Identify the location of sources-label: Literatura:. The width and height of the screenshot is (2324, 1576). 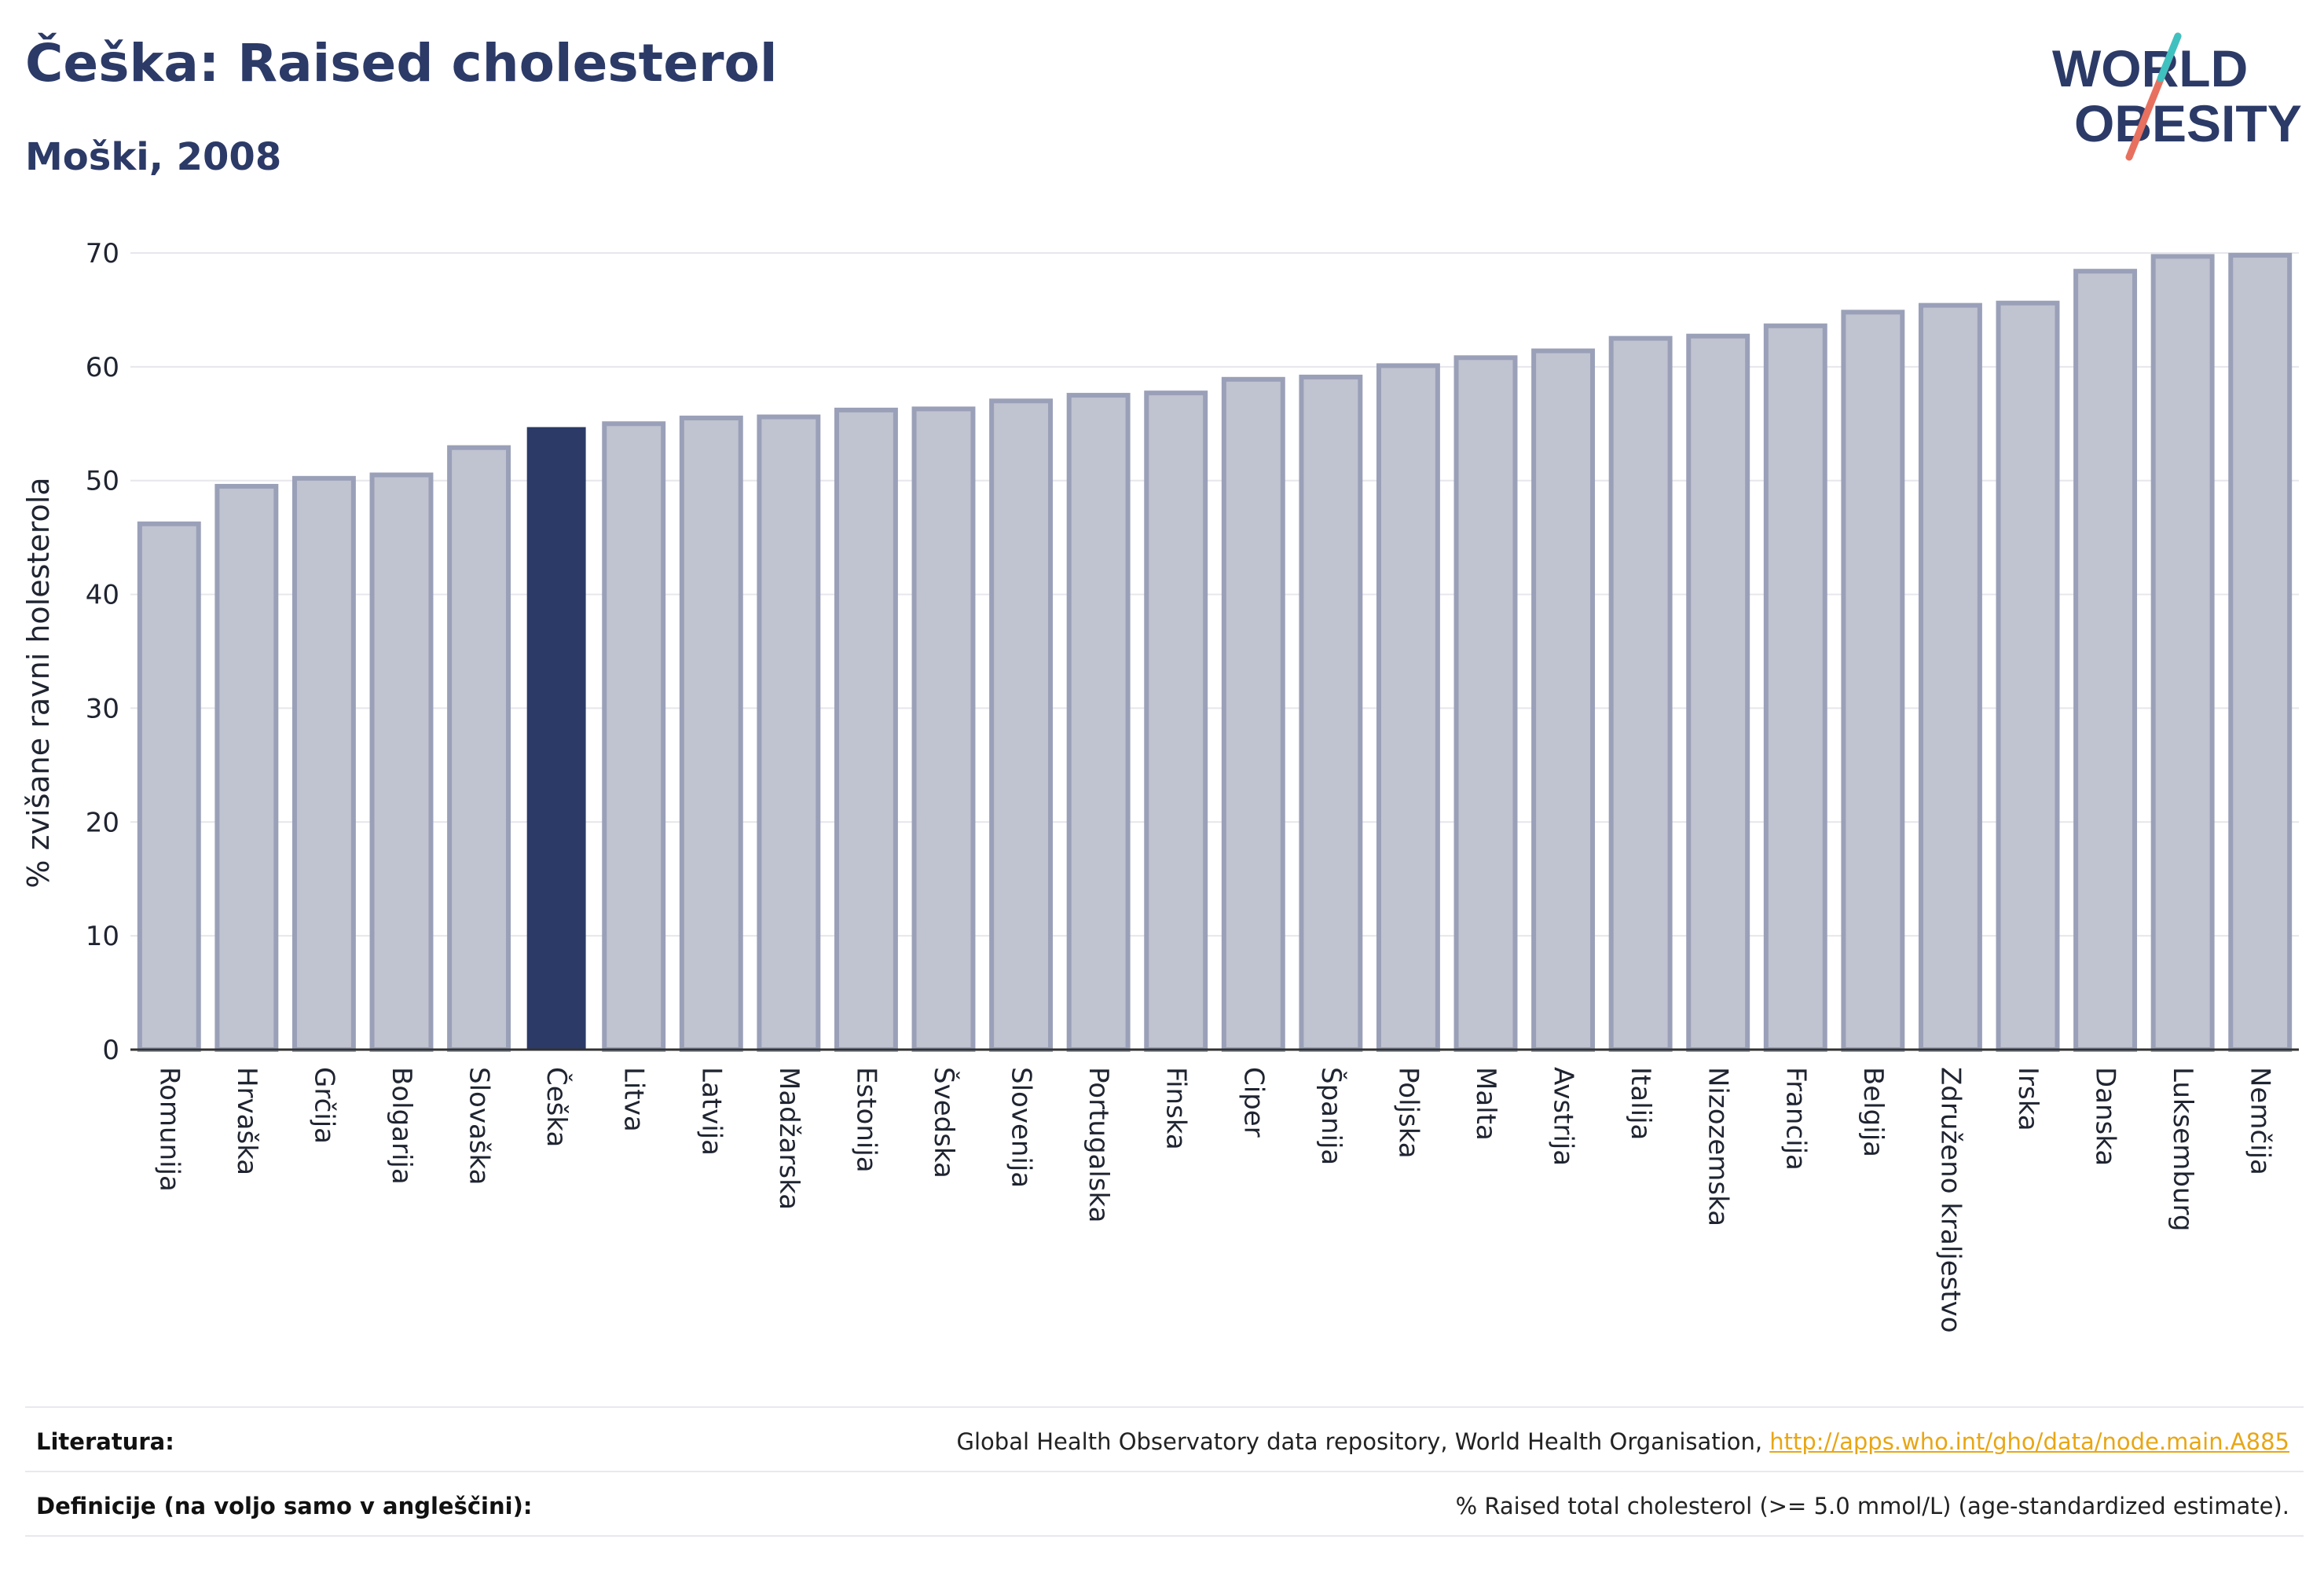
(105, 1441).